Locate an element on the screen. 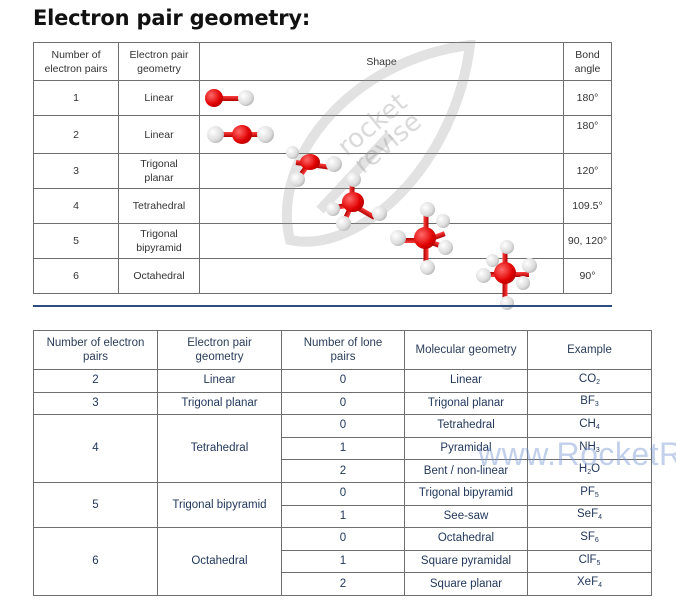 This screenshot has height=615, width=676. table-row: 1 Linear 180° is located at coordinates (322, 98).